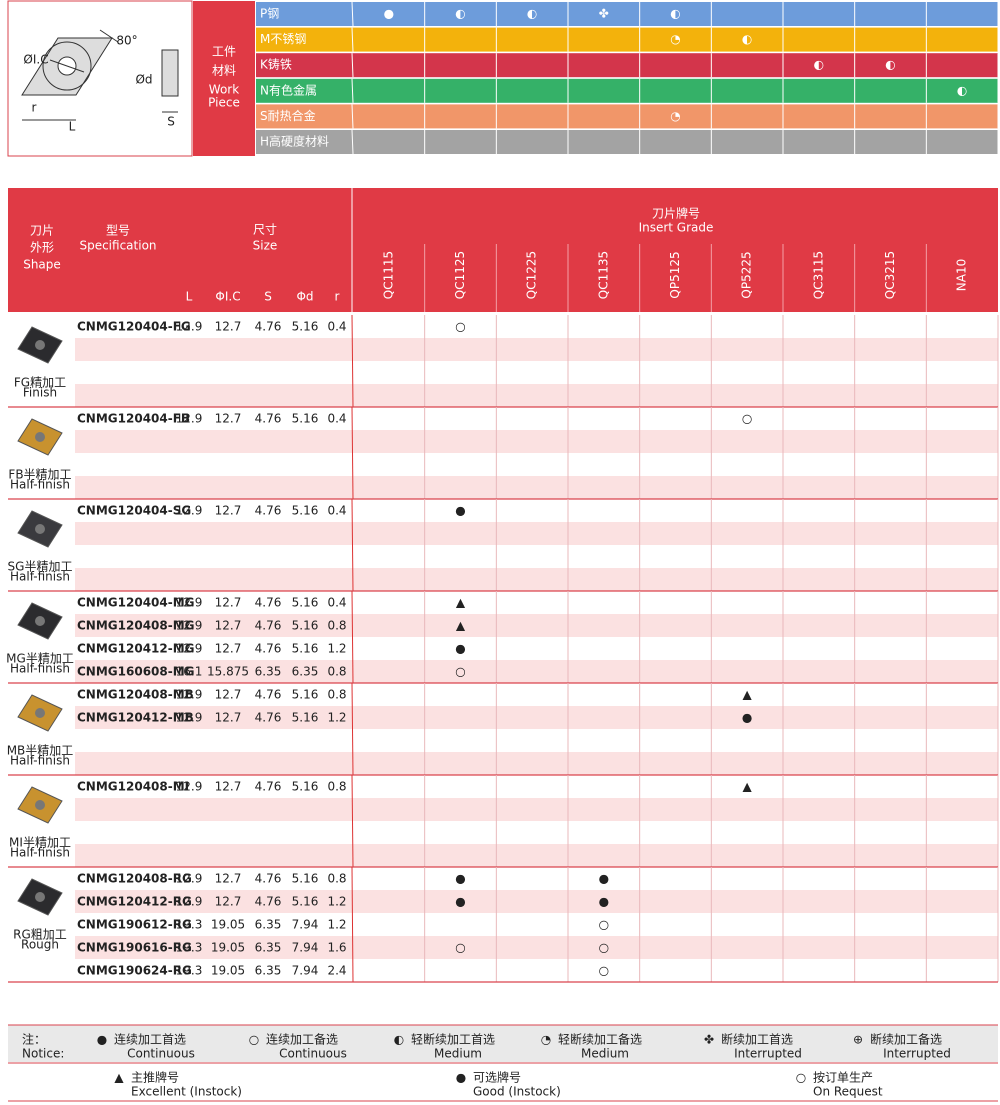  Describe the element at coordinates (497, 1078) in the screenshot. I see `notice-text: 可选牌号` at that location.